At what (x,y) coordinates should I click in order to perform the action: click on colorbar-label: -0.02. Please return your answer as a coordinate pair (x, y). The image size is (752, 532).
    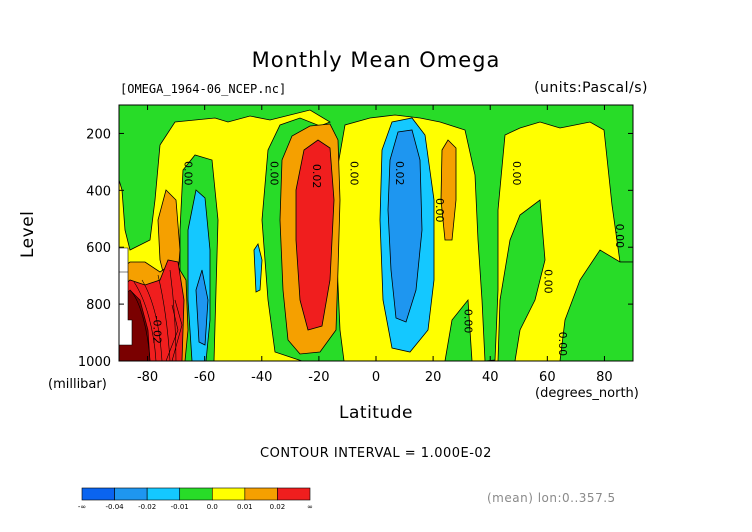
    Looking at the image, I should click on (147, 507).